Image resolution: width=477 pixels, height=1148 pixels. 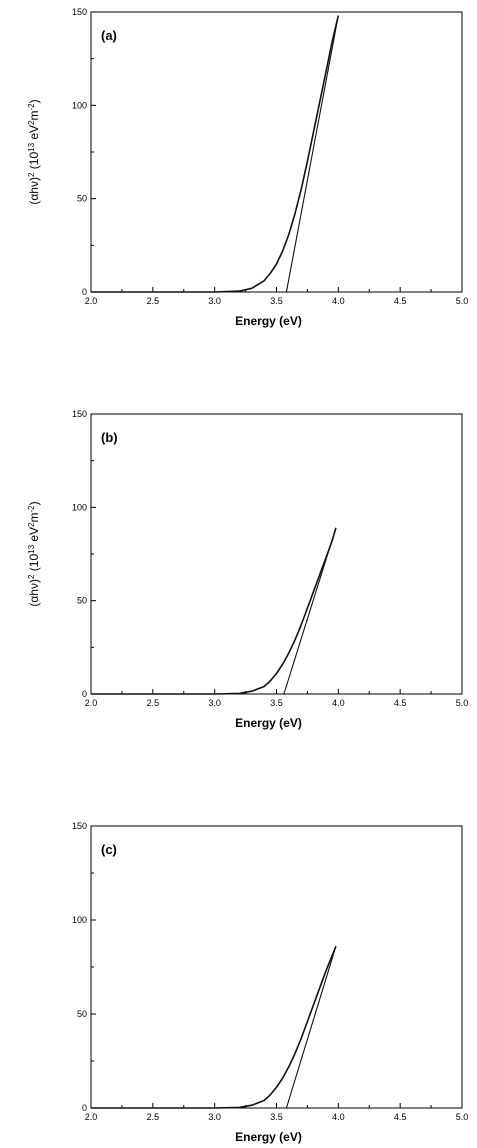 What do you see at coordinates (34, 101) in the screenshot?
I see `panel-a-y-axis-label-part: )` at bounding box center [34, 101].